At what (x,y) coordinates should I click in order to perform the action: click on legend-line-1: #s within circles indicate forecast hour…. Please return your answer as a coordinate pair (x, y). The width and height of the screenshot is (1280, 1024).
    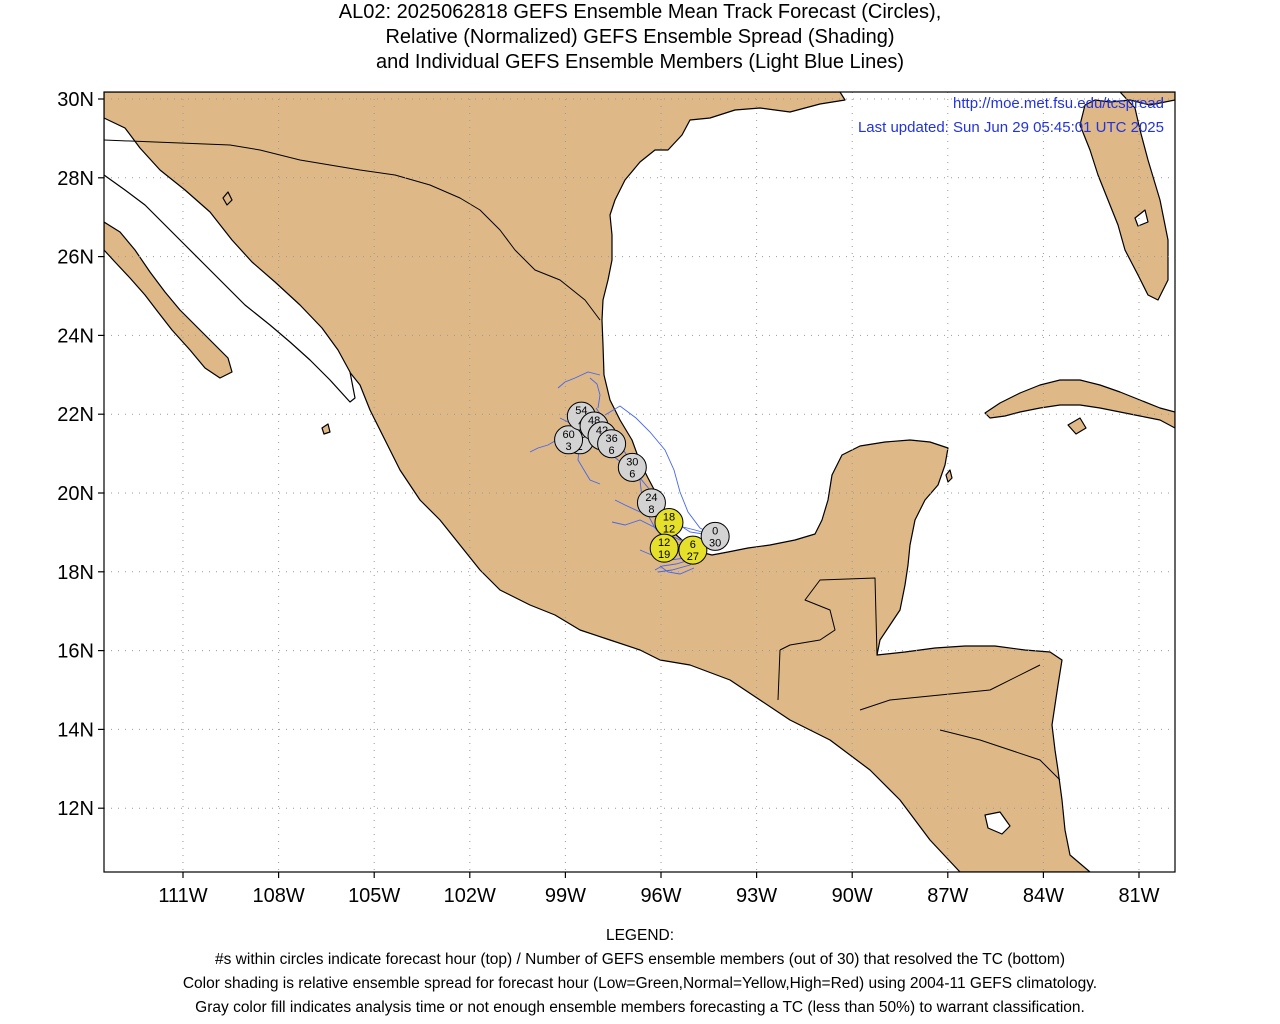
    Looking at the image, I should click on (640, 959).